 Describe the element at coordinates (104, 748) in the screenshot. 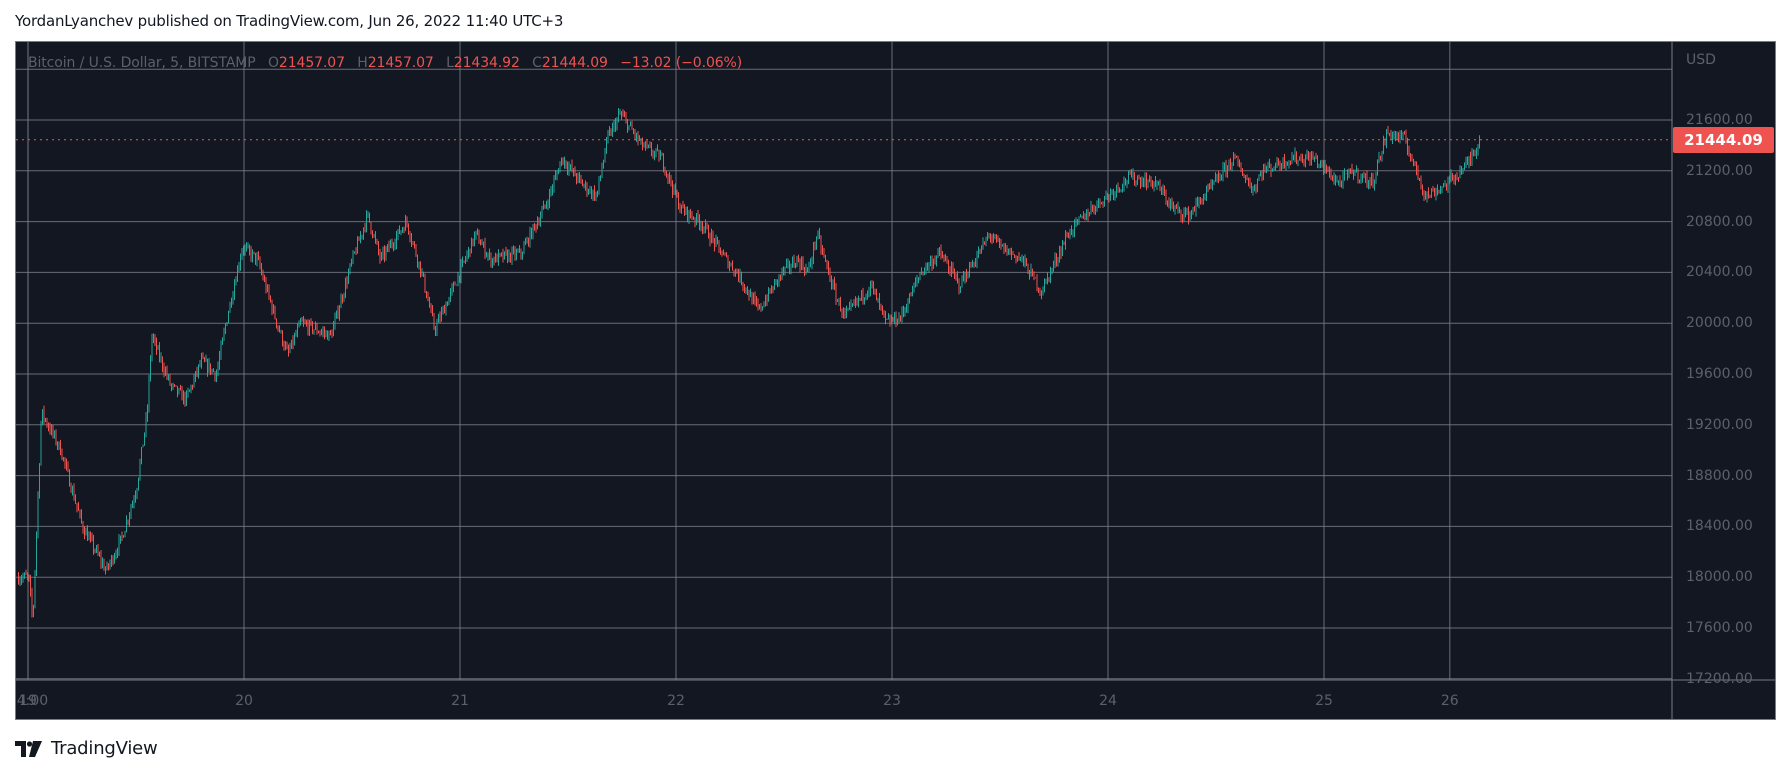

I see `tradingview-brand: TradingView` at that location.